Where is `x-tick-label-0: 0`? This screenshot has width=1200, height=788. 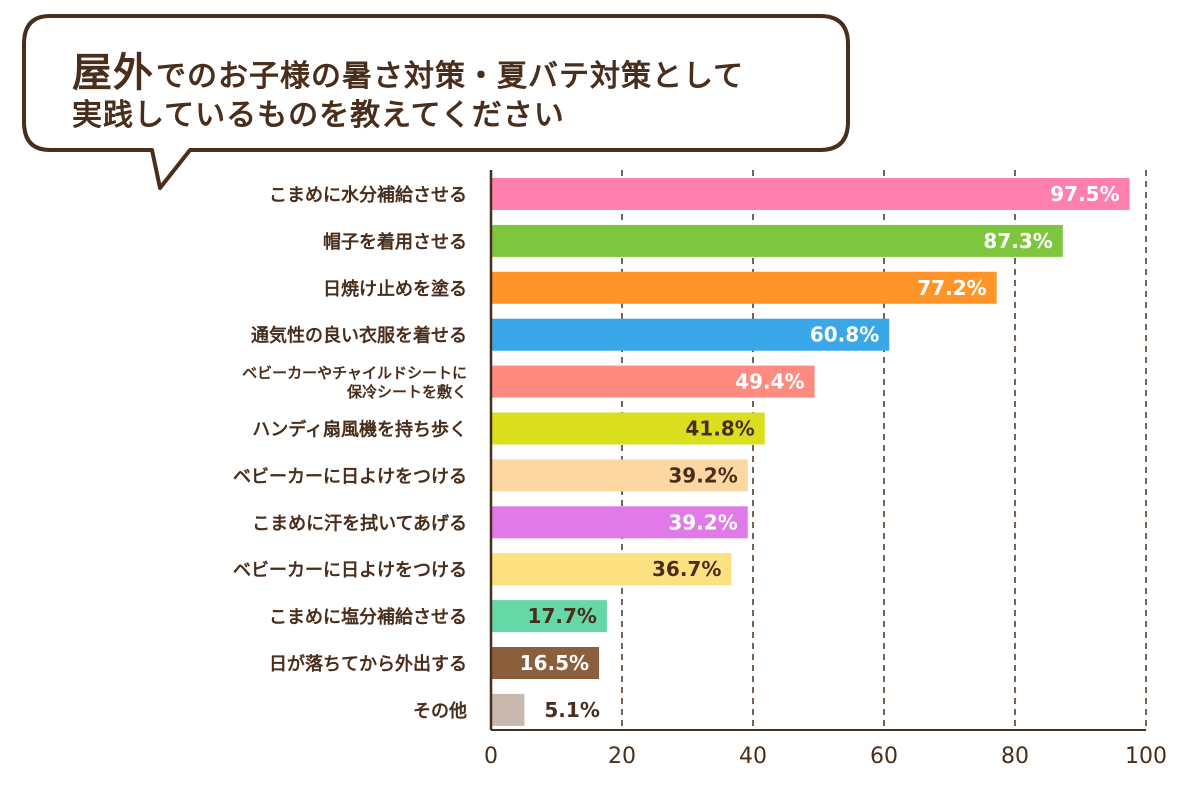 x-tick-label-0: 0 is located at coordinates (491, 756).